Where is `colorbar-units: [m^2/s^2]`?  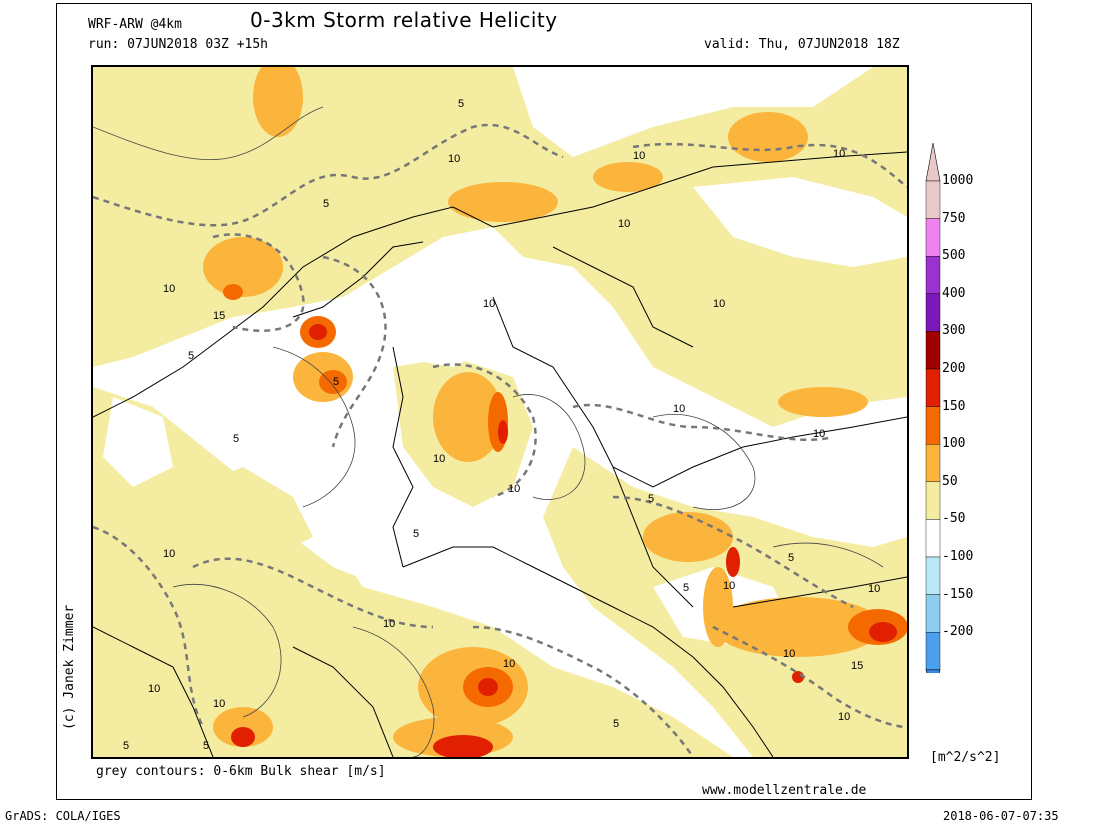 colorbar-units: [m^2/s^2] is located at coordinates (965, 757).